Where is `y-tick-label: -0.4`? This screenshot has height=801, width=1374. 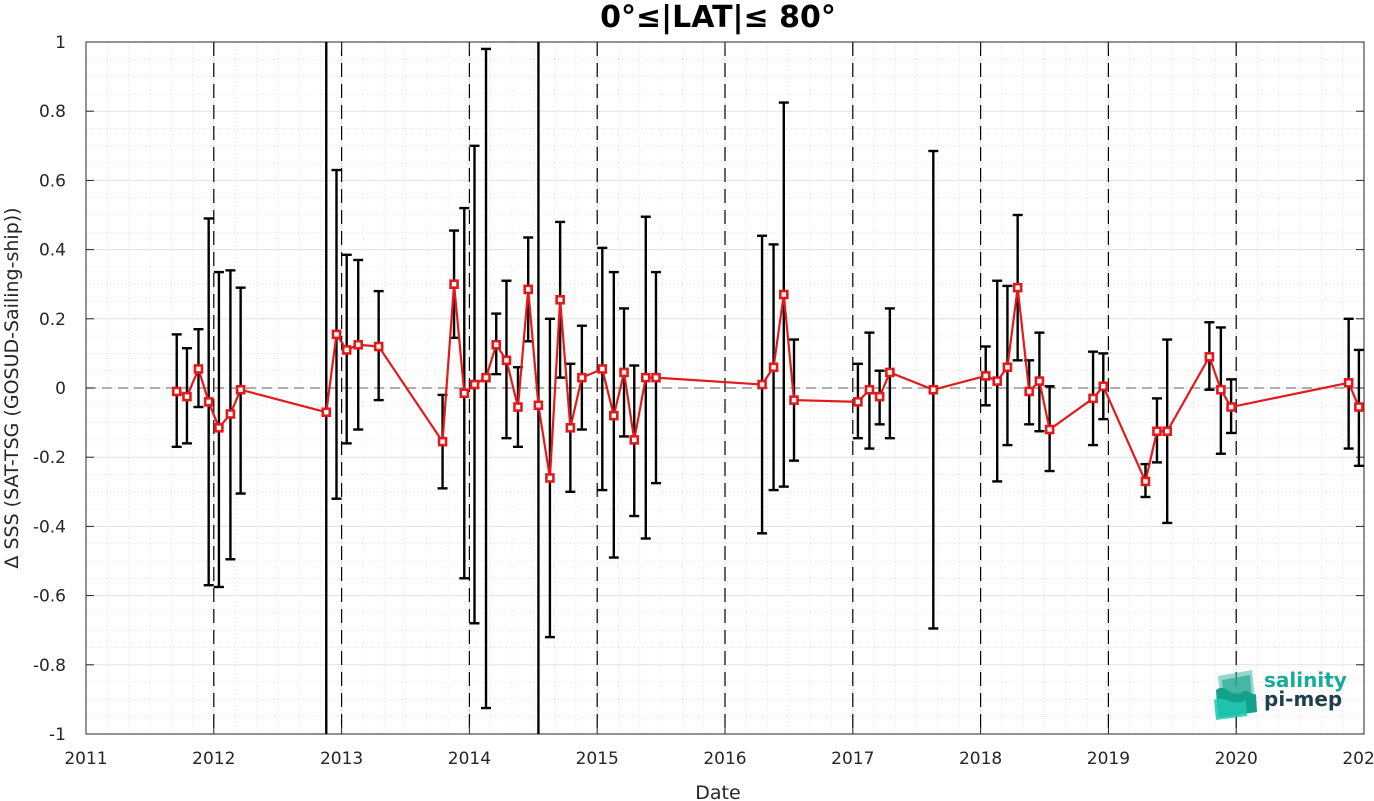
y-tick-label: -0.4 is located at coordinates (49, 527).